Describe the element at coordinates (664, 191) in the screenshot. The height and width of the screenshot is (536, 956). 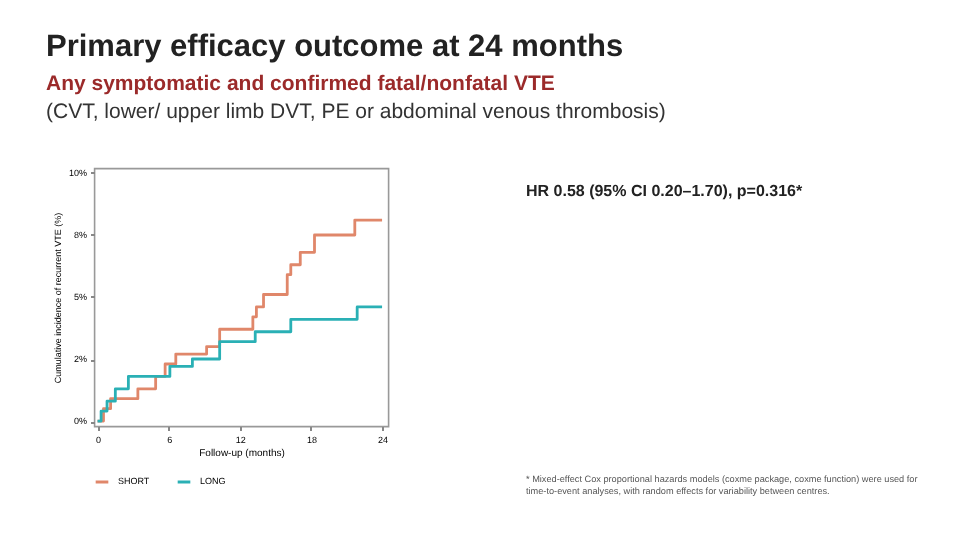
I see `text: HR 0.58 (95% CI 0.20–1.70), p=0.316*` at that location.